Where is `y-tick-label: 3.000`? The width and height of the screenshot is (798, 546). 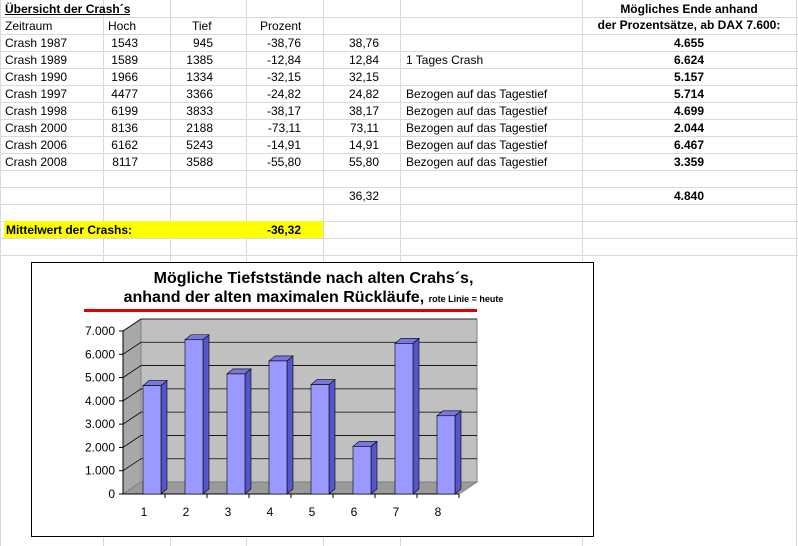 y-tick-label: 3.000 is located at coordinates (100, 424).